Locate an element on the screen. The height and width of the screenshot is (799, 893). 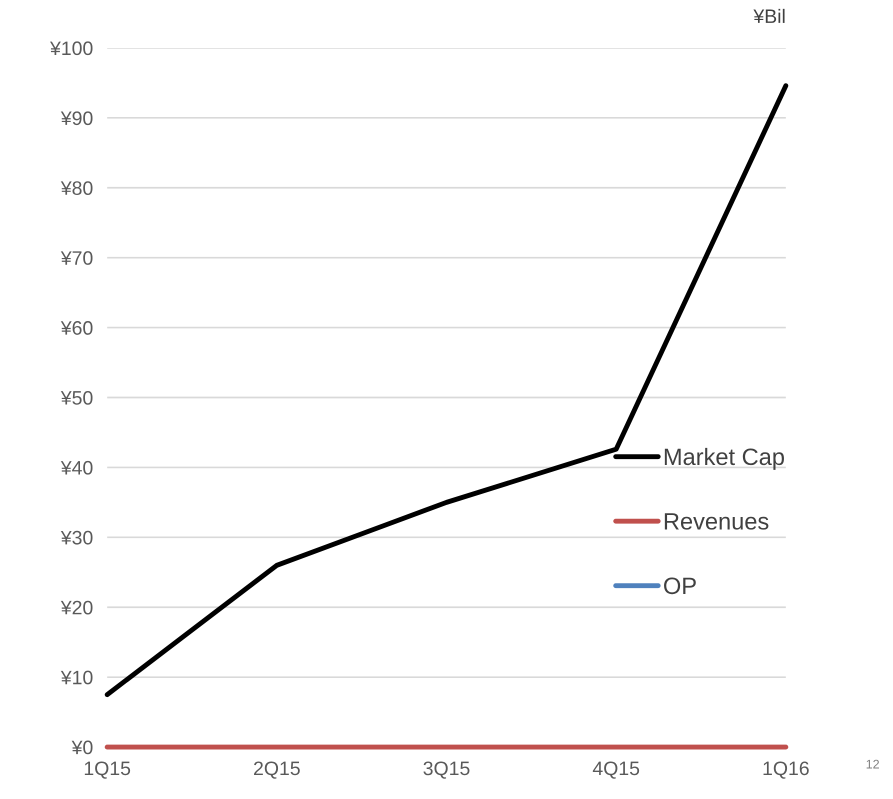
y-axis-title: ¥Bil is located at coordinates (769, 15).